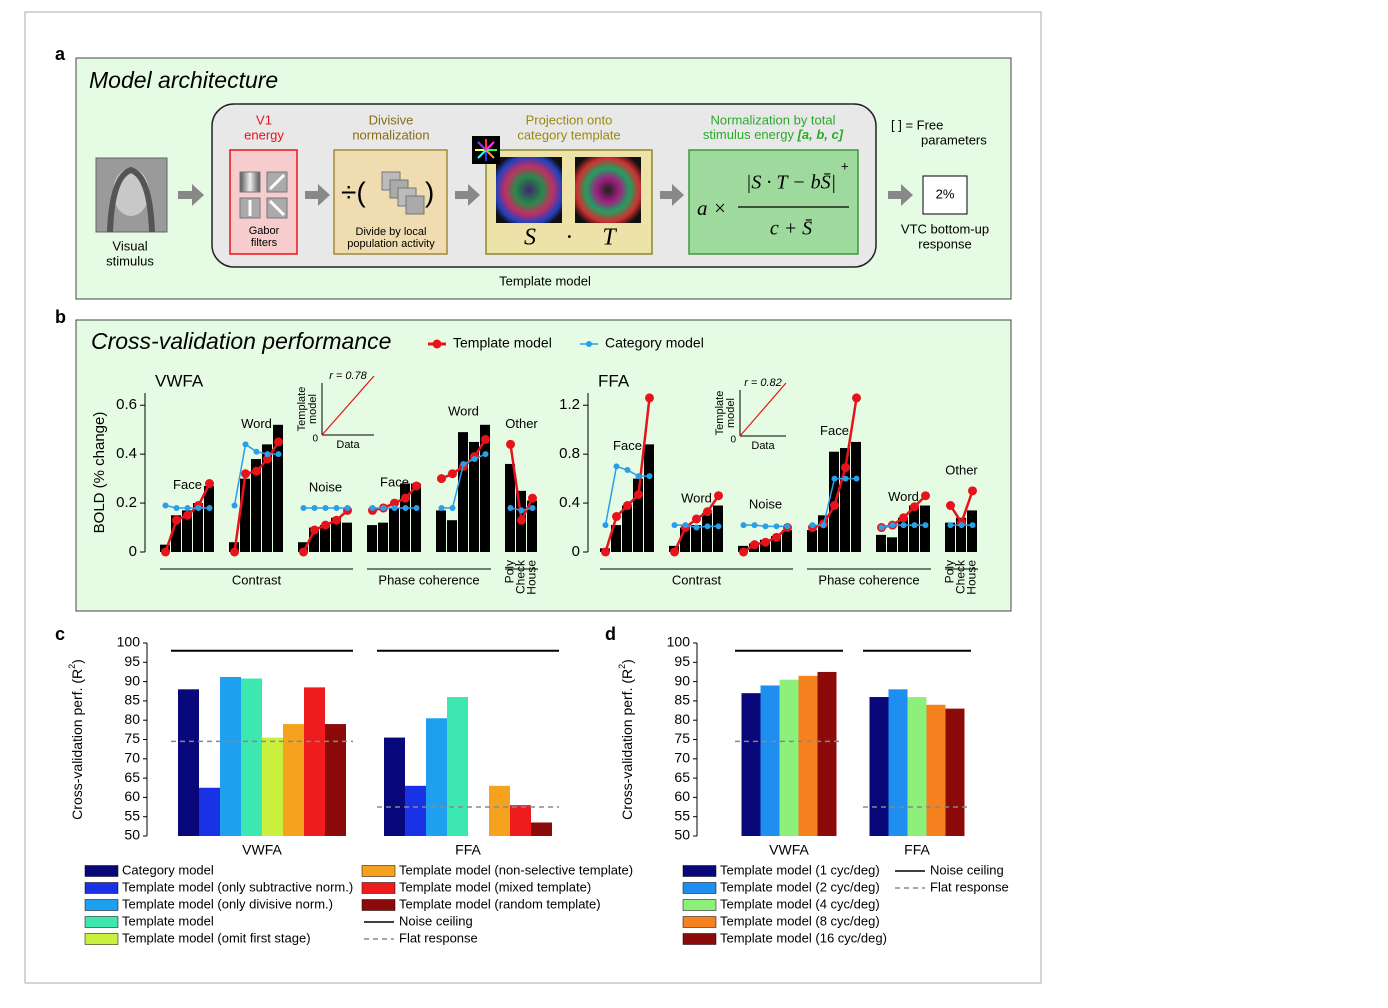 This screenshot has width=1388, height=1008. Describe the element at coordinates (264, 231) in the screenshot. I see `stage-label: Gabor` at that location.